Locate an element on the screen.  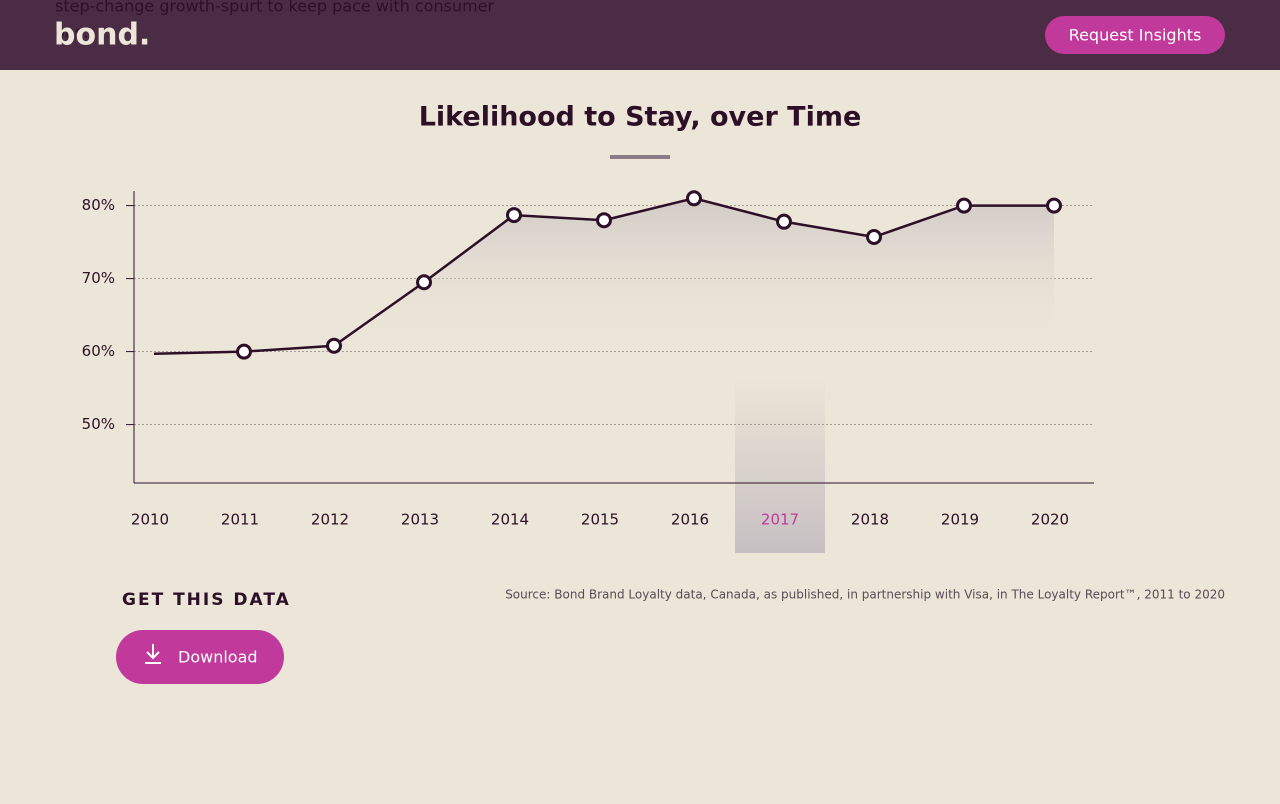
get-data-heading: GET THIS DATA is located at coordinates (206, 600).